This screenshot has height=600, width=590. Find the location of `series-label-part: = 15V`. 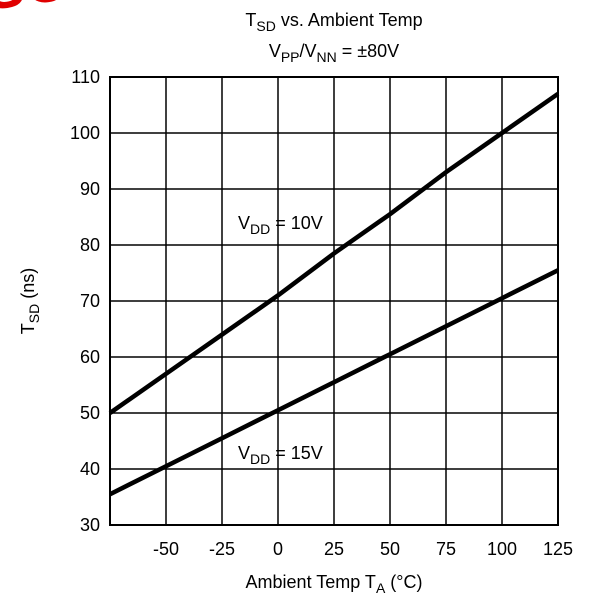

series-label-part: = 15V is located at coordinates (296, 453).